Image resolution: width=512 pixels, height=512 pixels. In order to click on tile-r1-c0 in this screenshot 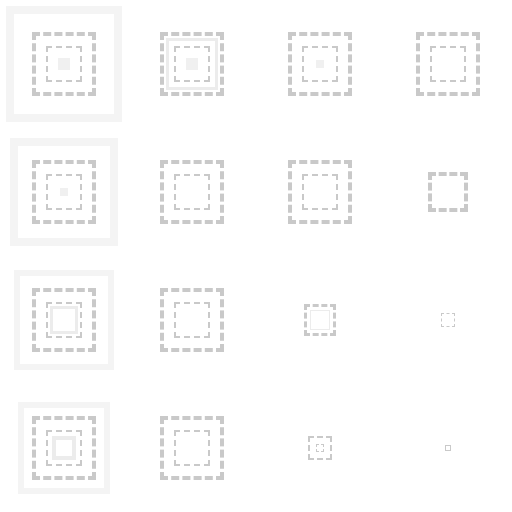, I will do `click(64, 192)`.